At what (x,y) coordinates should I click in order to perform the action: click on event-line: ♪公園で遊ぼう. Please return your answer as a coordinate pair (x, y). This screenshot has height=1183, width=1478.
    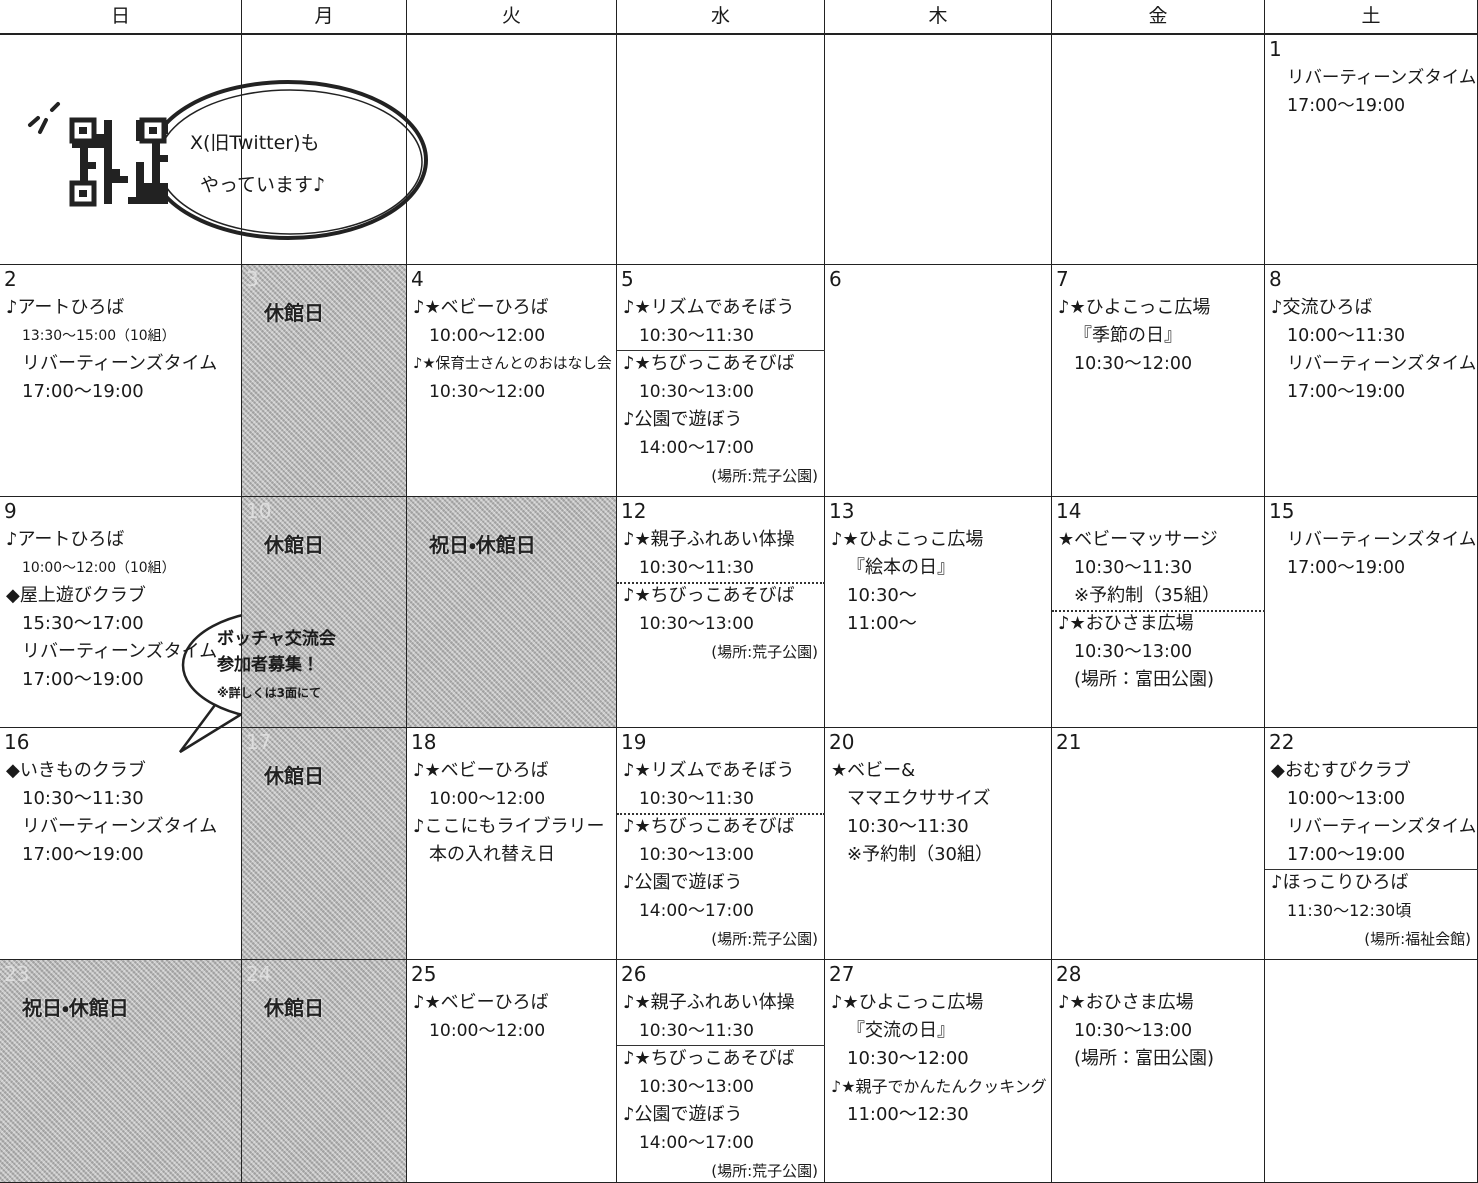
    Looking at the image, I should click on (683, 882).